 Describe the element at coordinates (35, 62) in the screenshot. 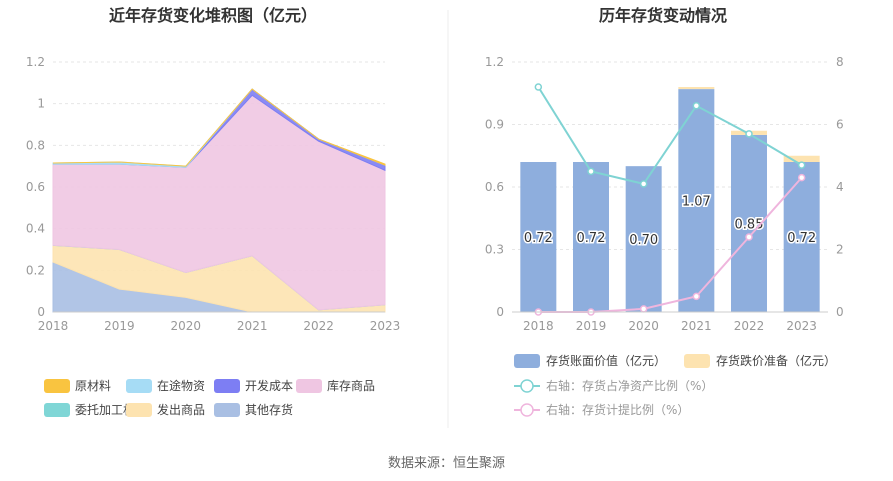

I see `left-y-tick: 1.2` at that location.